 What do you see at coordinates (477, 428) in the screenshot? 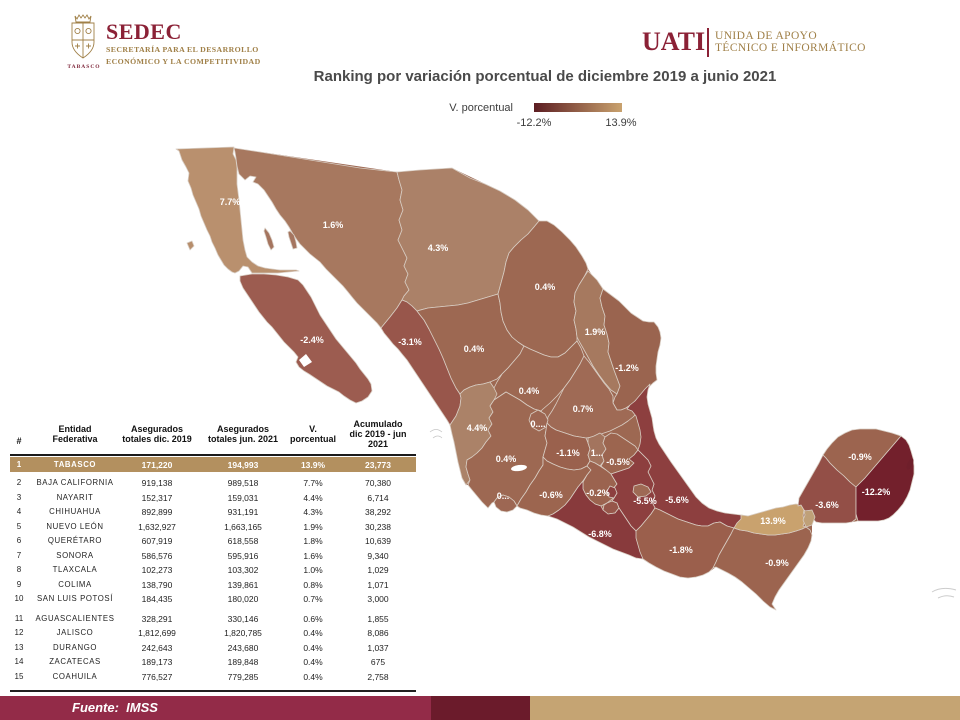
I see `svg-text: 4.4%` at bounding box center [477, 428].